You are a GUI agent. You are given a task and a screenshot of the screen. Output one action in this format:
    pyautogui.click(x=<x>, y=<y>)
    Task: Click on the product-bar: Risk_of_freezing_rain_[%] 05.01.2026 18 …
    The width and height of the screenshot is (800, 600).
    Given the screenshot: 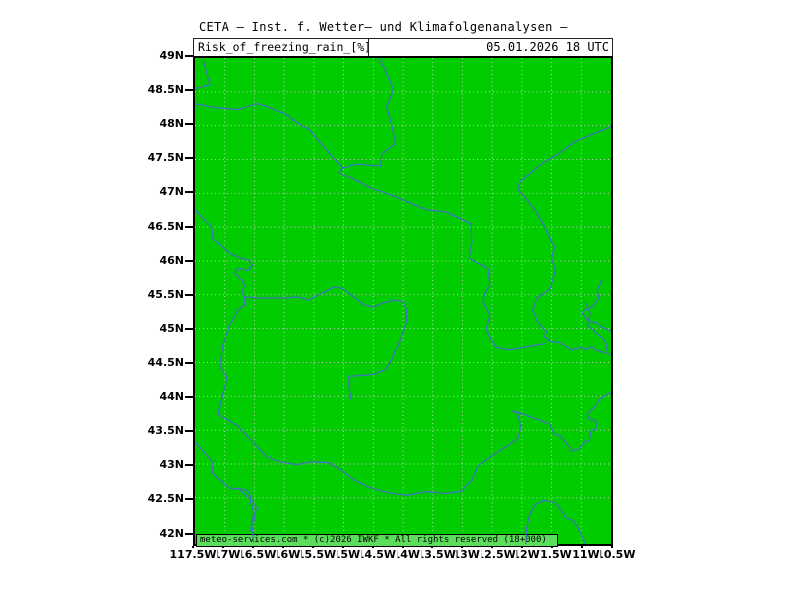 What is the action you would take?
    pyautogui.click(x=403, y=47)
    